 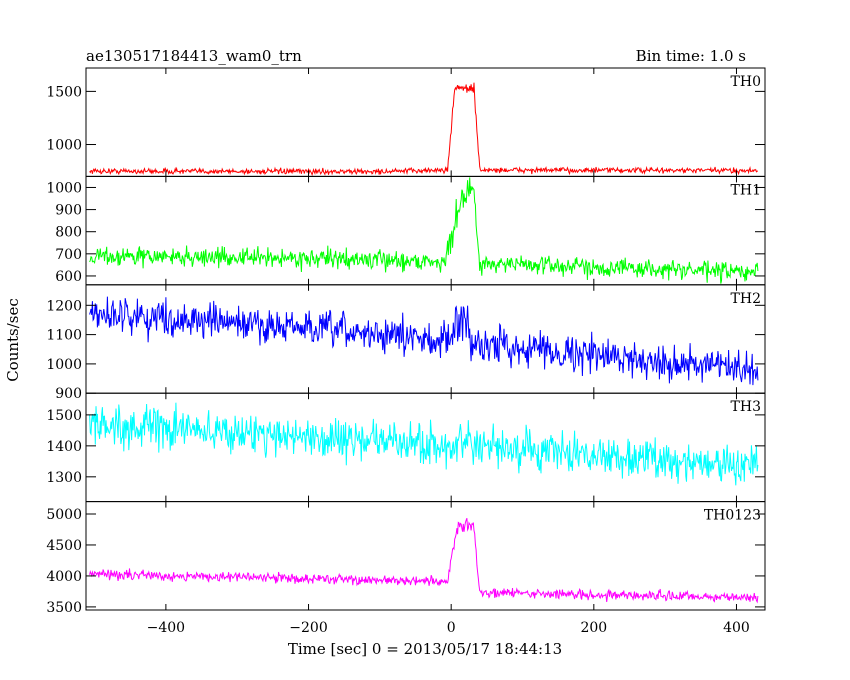 What do you see at coordinates (68, 233) in the screenshot?
I see `y-tick-label: 800` at bounding box center [68, 233].